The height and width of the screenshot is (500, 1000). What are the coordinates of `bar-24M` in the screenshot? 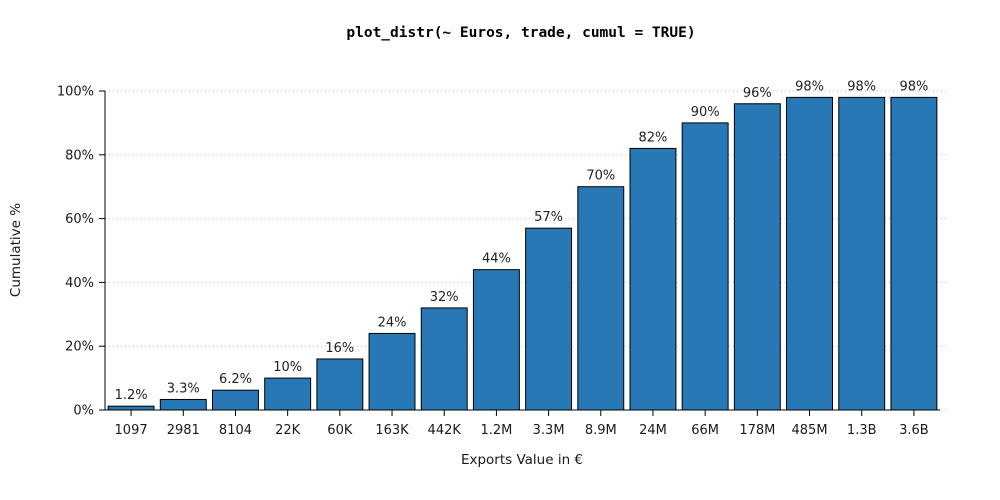 It's located at (653, 279).